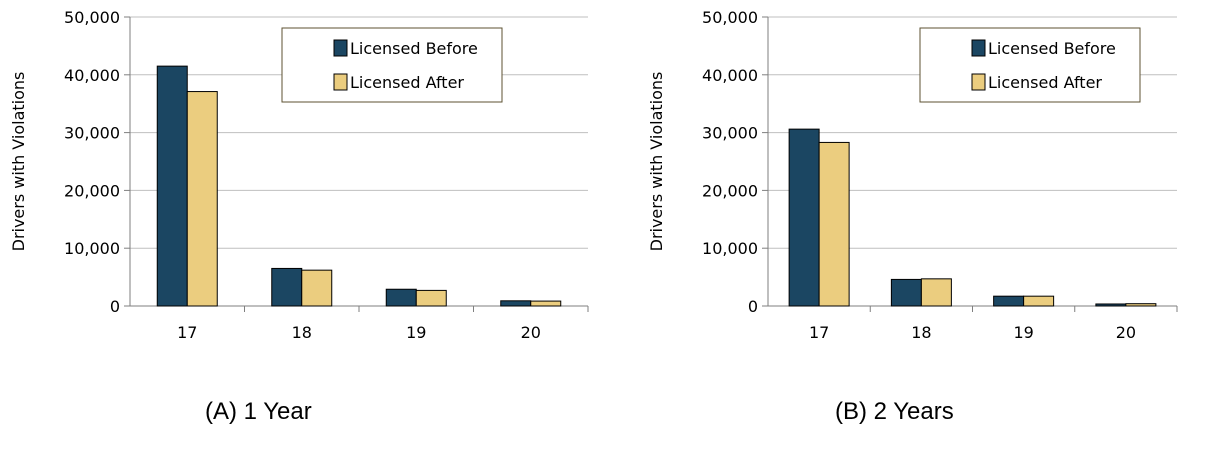  What do you see at coordinates (258, 411) in the screenshot?
I see `chart-caption-a: (A) 1 Year` at bounding box center [258, 411].